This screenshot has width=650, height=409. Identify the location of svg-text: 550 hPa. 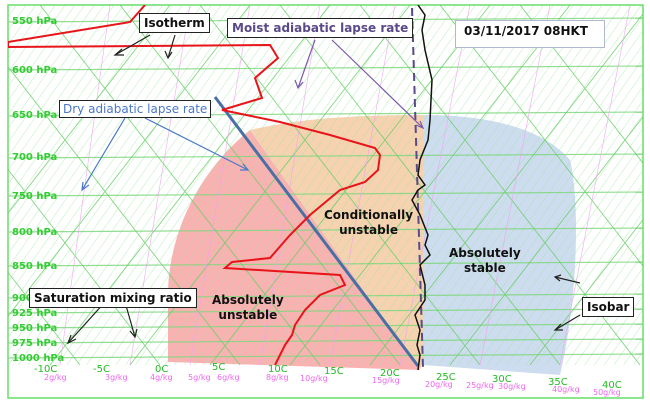
(34, 21).